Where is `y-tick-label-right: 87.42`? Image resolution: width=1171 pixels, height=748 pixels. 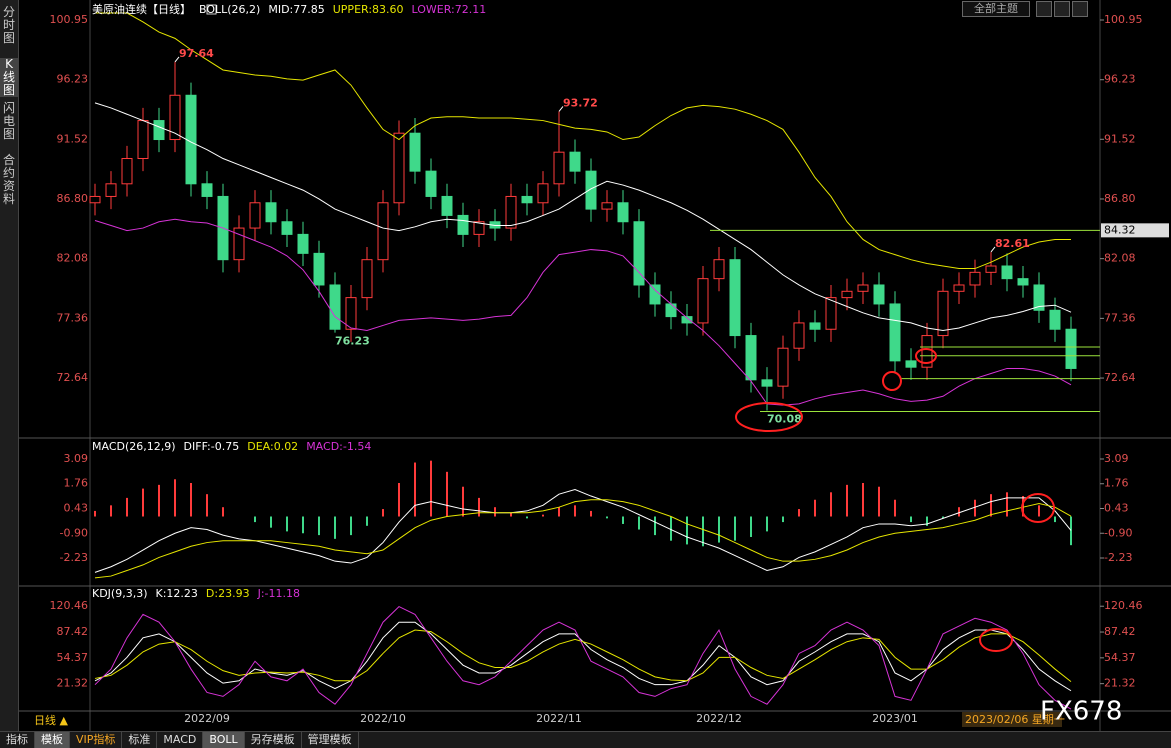
y-tick-label-right: 87.42 is located at coordinates (1120, 631).